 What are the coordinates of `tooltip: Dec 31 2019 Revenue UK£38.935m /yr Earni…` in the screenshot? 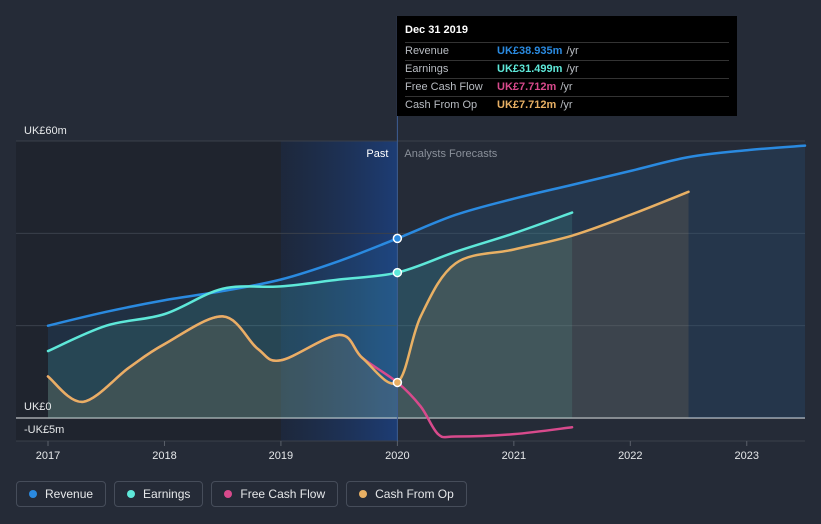 It's located at (567, 66).